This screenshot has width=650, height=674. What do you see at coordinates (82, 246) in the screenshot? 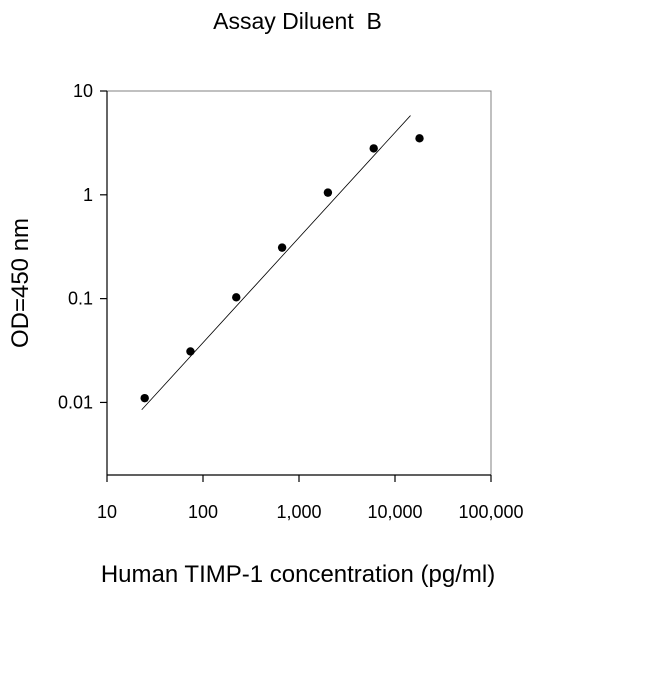
I see `y-ticks: 0.01 0.1 1 10` at bounding box center [82, 246].